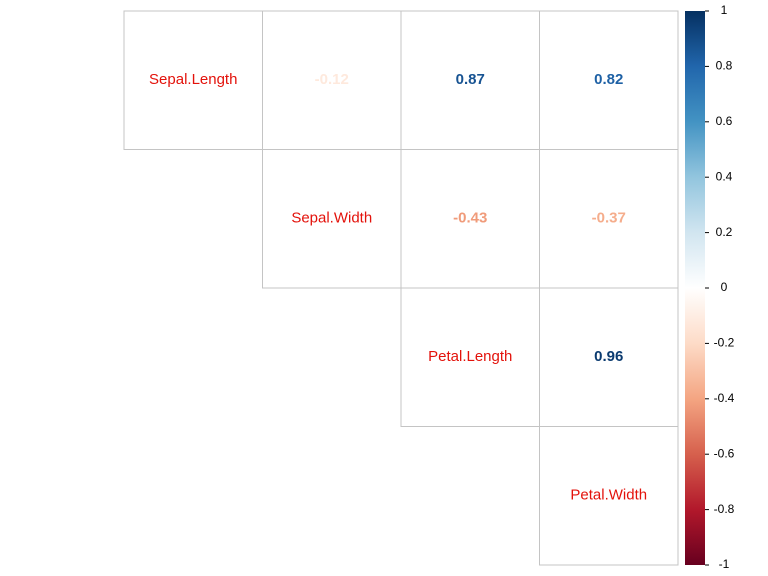 Image resolution: width=768 pixels, height=576 pixels. Describe the element at coordinates (609, 218) in the screenshot. I see `coef-sepal-width-petal-width: -0.37` at that location.